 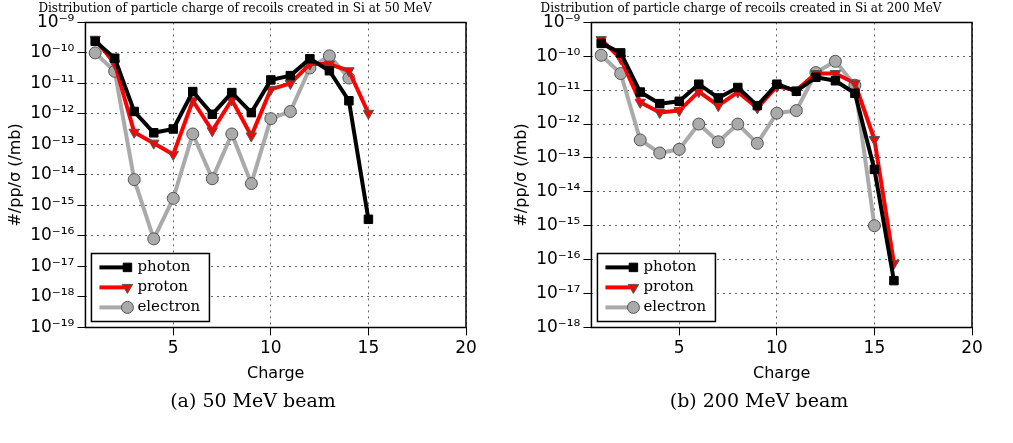 I want to click on y-tick-label: 10⁻¹⁹, so click(x=52, y=325).